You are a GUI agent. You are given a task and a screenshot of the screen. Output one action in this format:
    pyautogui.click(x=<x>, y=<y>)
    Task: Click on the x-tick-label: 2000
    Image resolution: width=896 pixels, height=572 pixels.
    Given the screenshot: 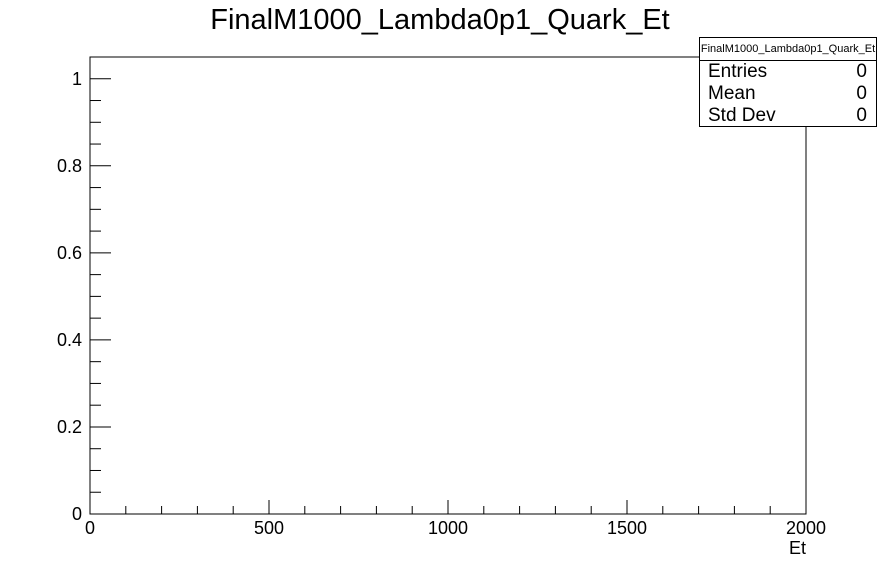 What is the action you would take?
    pyautogui.click(x=806, y=528)
    